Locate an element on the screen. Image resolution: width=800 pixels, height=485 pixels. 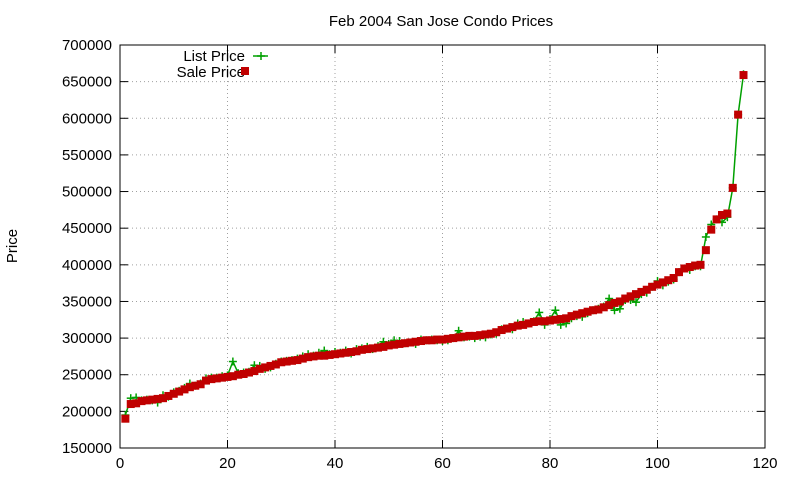
x-tick-label: 0 is located at coordinates (120, 463).